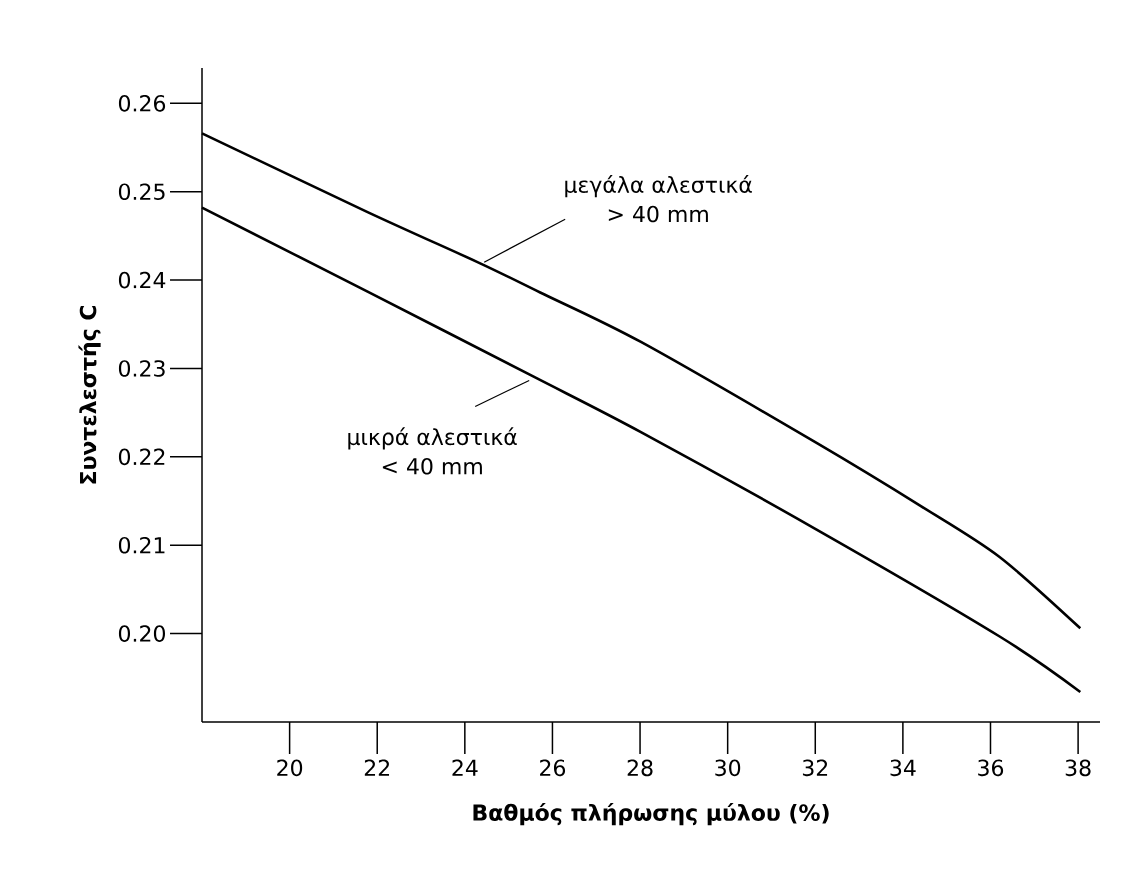 The width and height of the screenshot is (1124, 880). Describe the element at coordinates (141, 545) in the screenshot. I see `y-tick-label: 0.21` at that location.